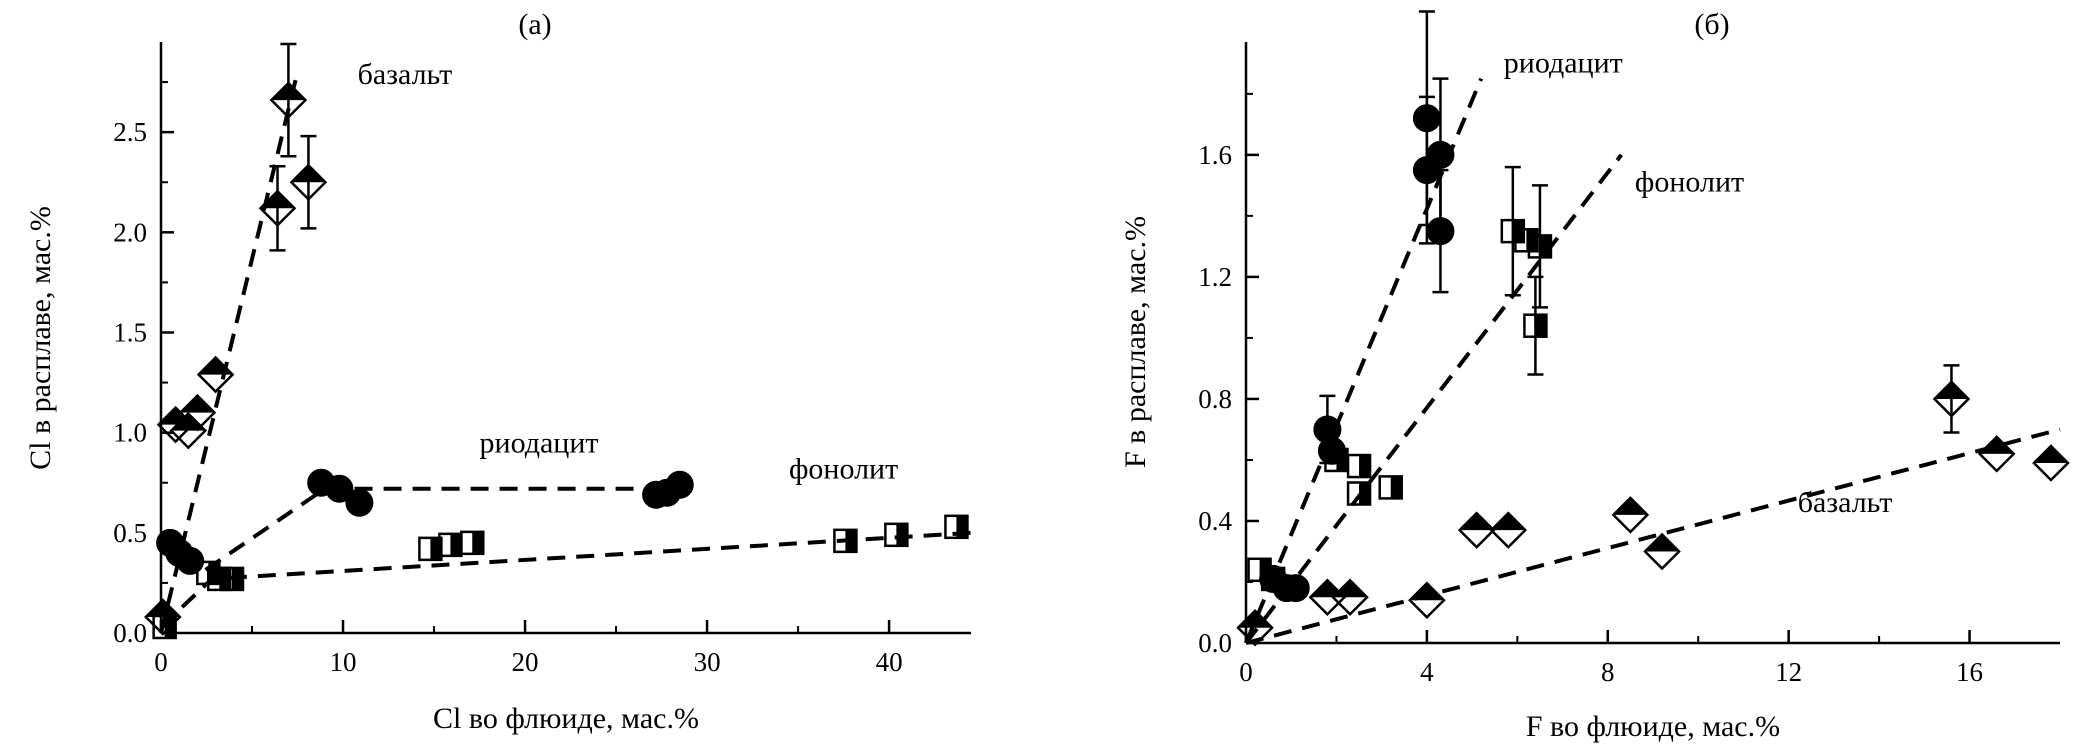 This screenshot has height=756, width=2085. I want to click on data-point-s1-p7, so click(1526, 240).